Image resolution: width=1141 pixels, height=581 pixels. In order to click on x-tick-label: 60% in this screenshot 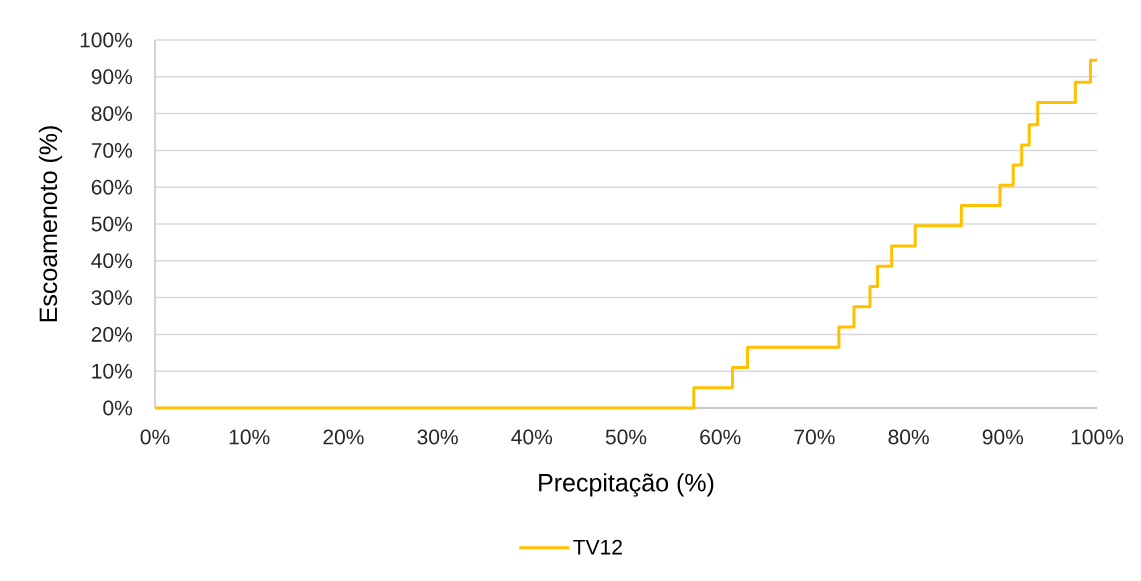, I will do `click(720, 437)`.